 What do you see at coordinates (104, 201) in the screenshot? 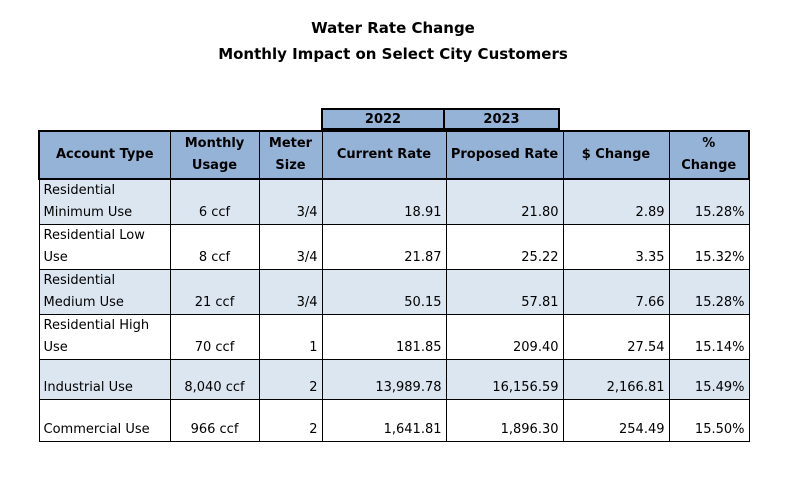
I see `account-type-cell: Residential Minimum Use` at bounding box center [104, 201].